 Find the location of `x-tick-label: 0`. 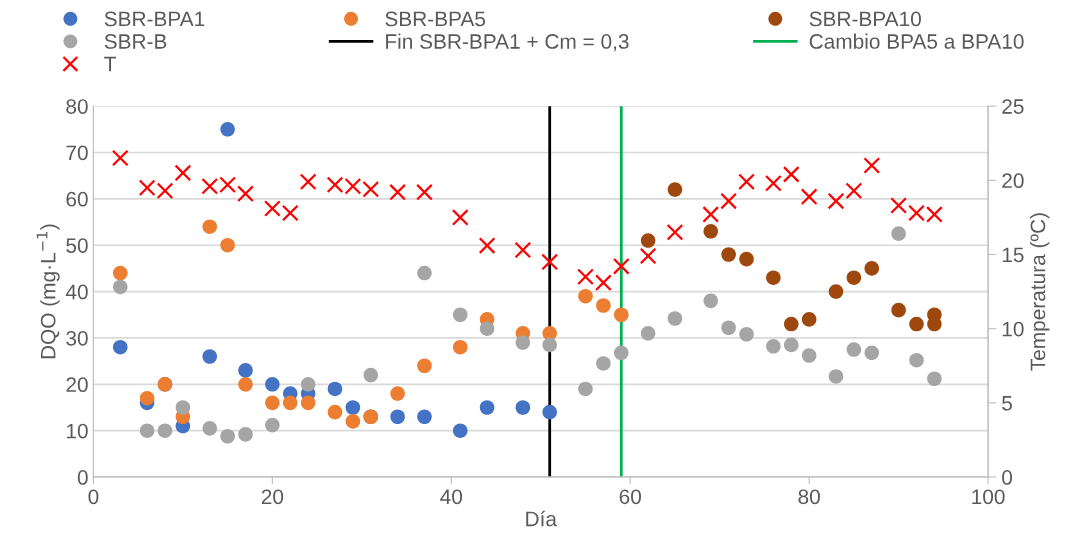

x-tick-label: 0 is located at coordinates (93, 497).